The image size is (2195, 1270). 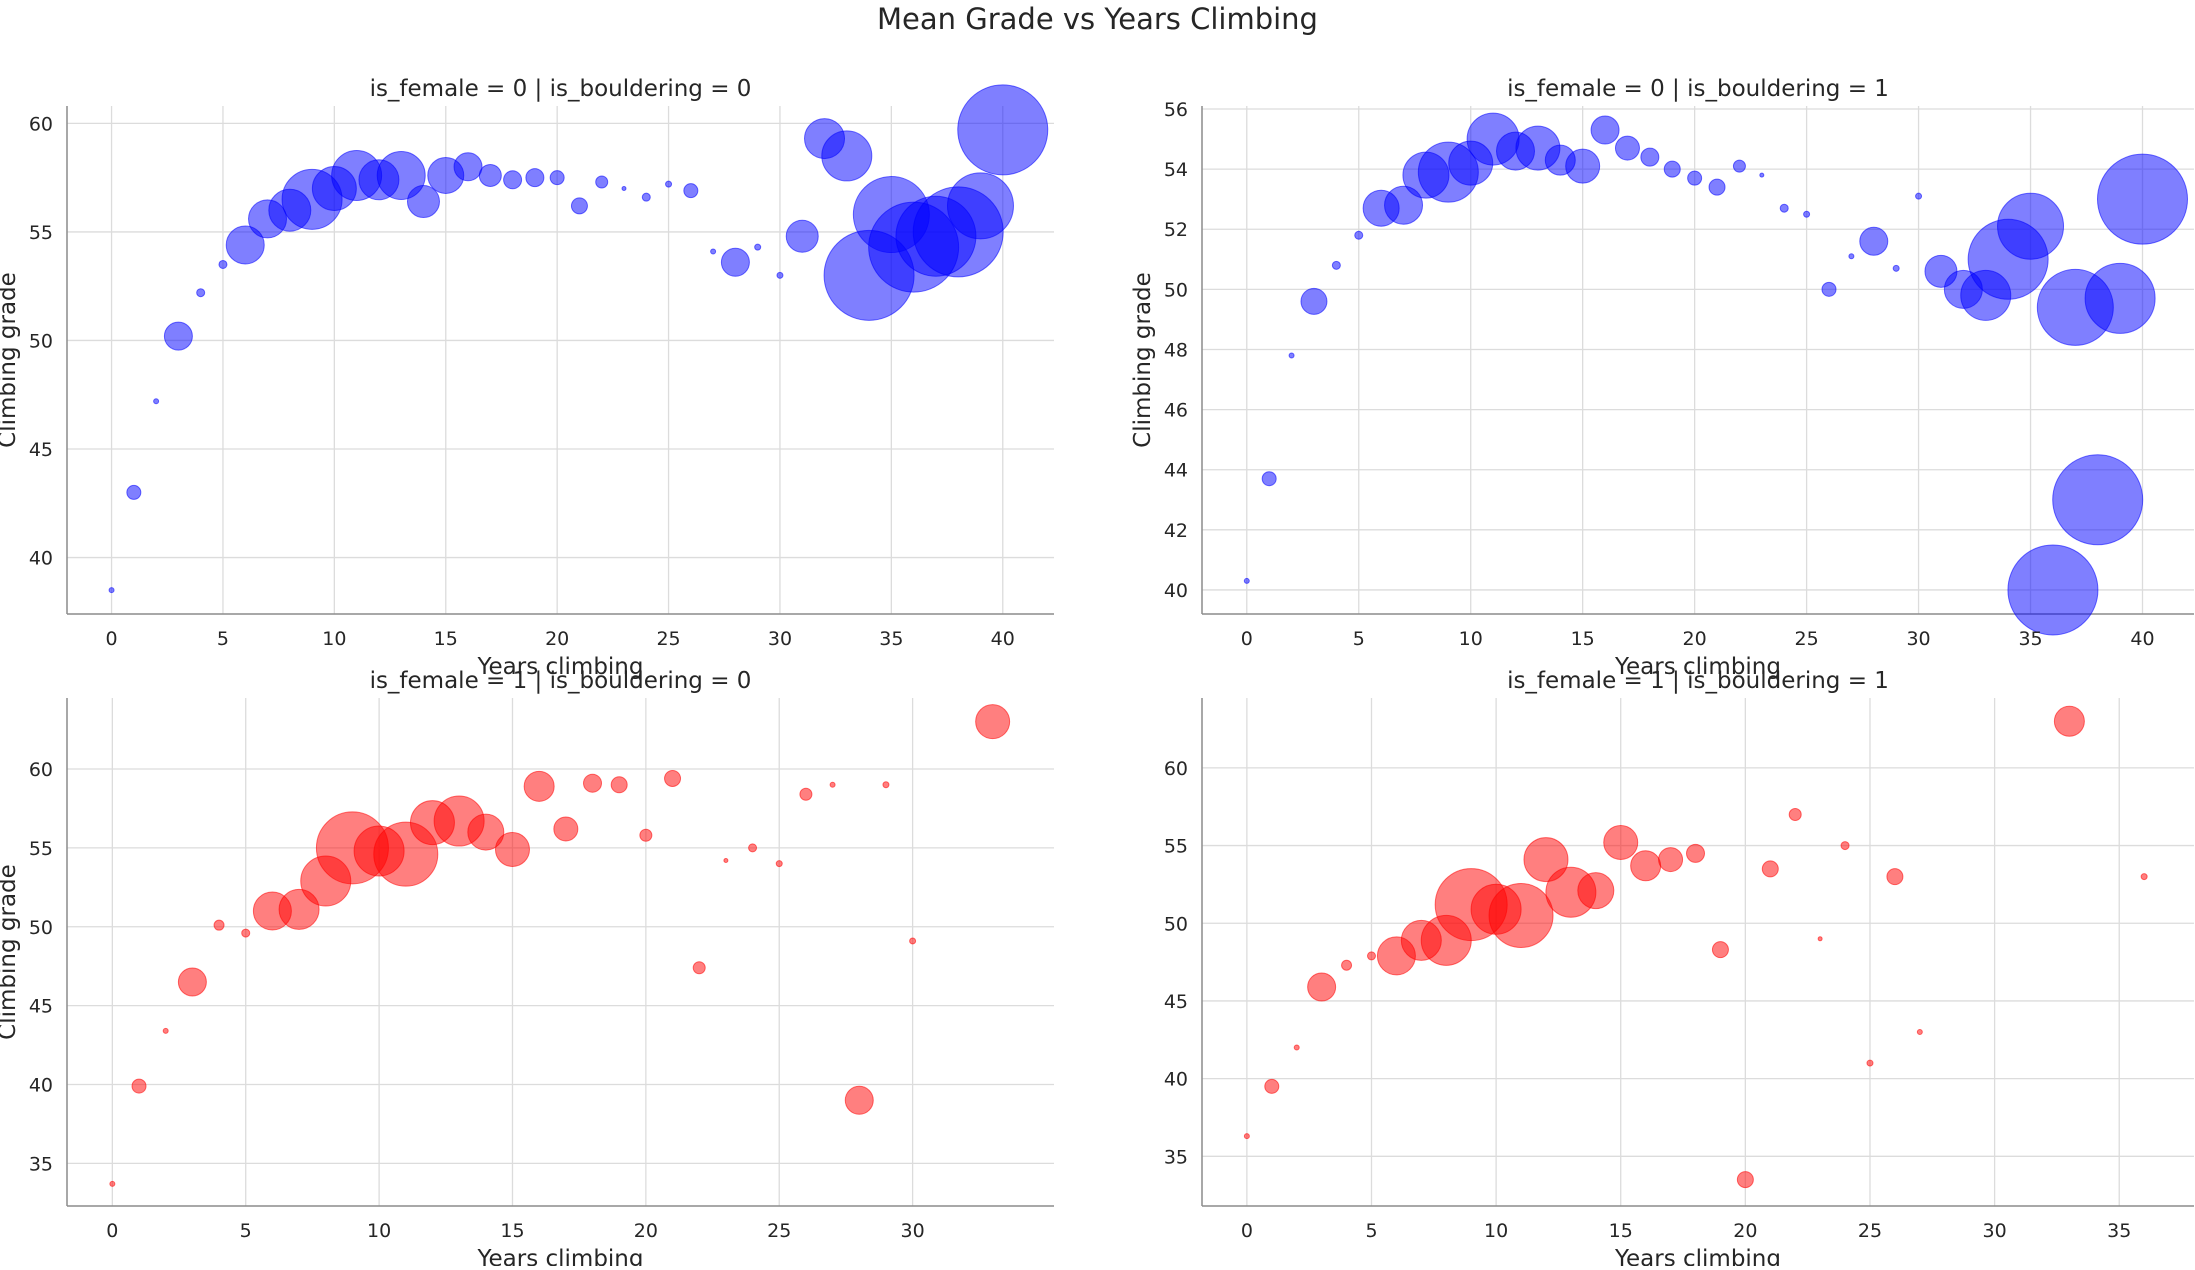 What do you see at coordinates (561, 89) in the screenshot?
I see `subplot-title: is_female = 0 | is_bouldering = 0` at bounding box center [561, 89].